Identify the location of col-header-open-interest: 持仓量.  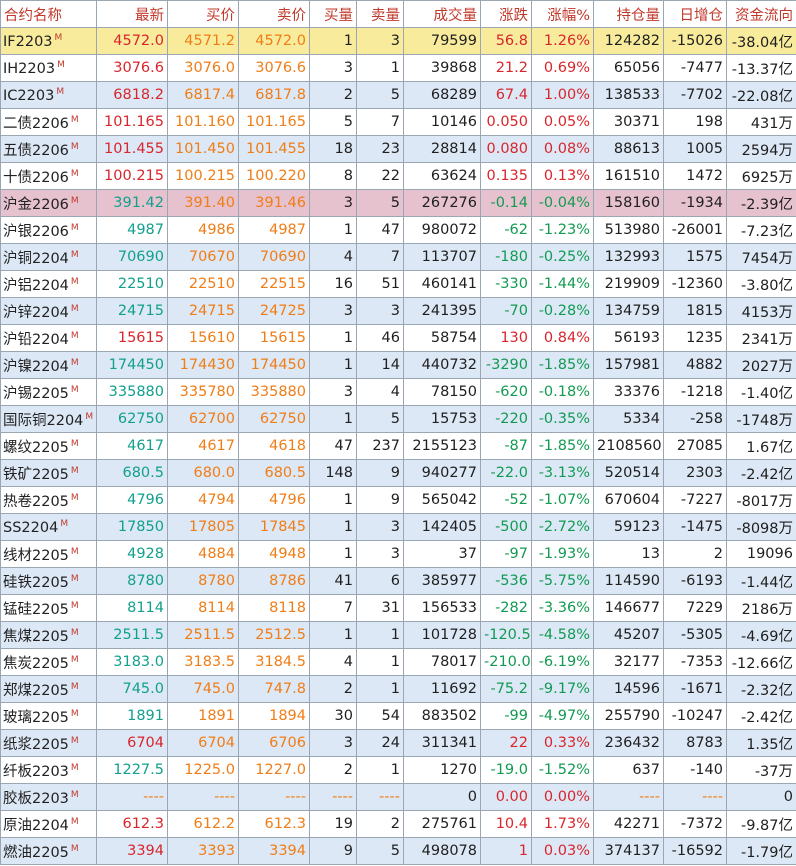
(628, 14).